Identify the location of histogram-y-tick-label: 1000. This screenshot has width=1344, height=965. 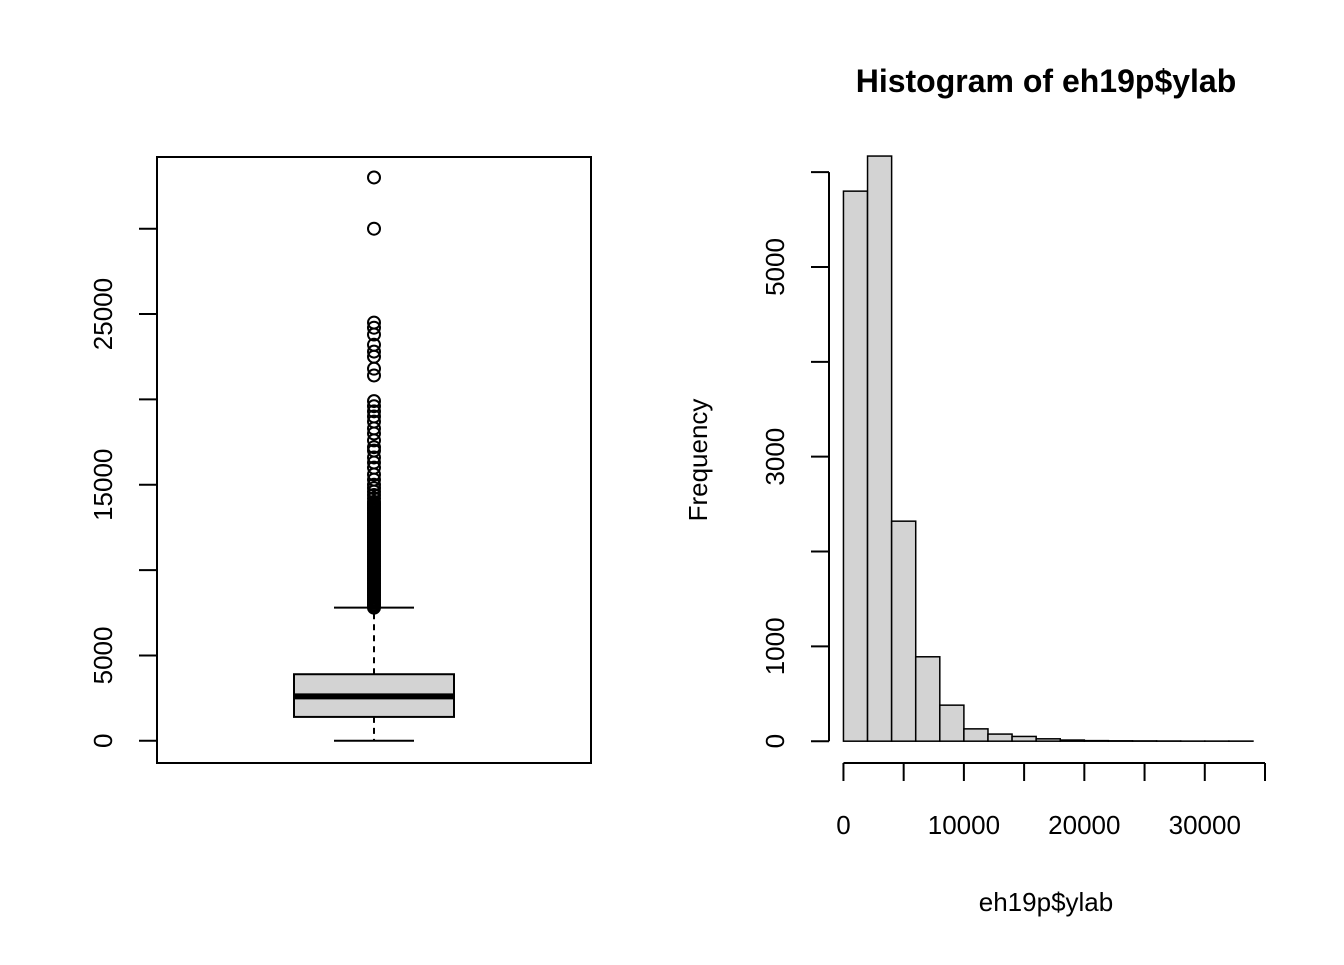
(775, 646).